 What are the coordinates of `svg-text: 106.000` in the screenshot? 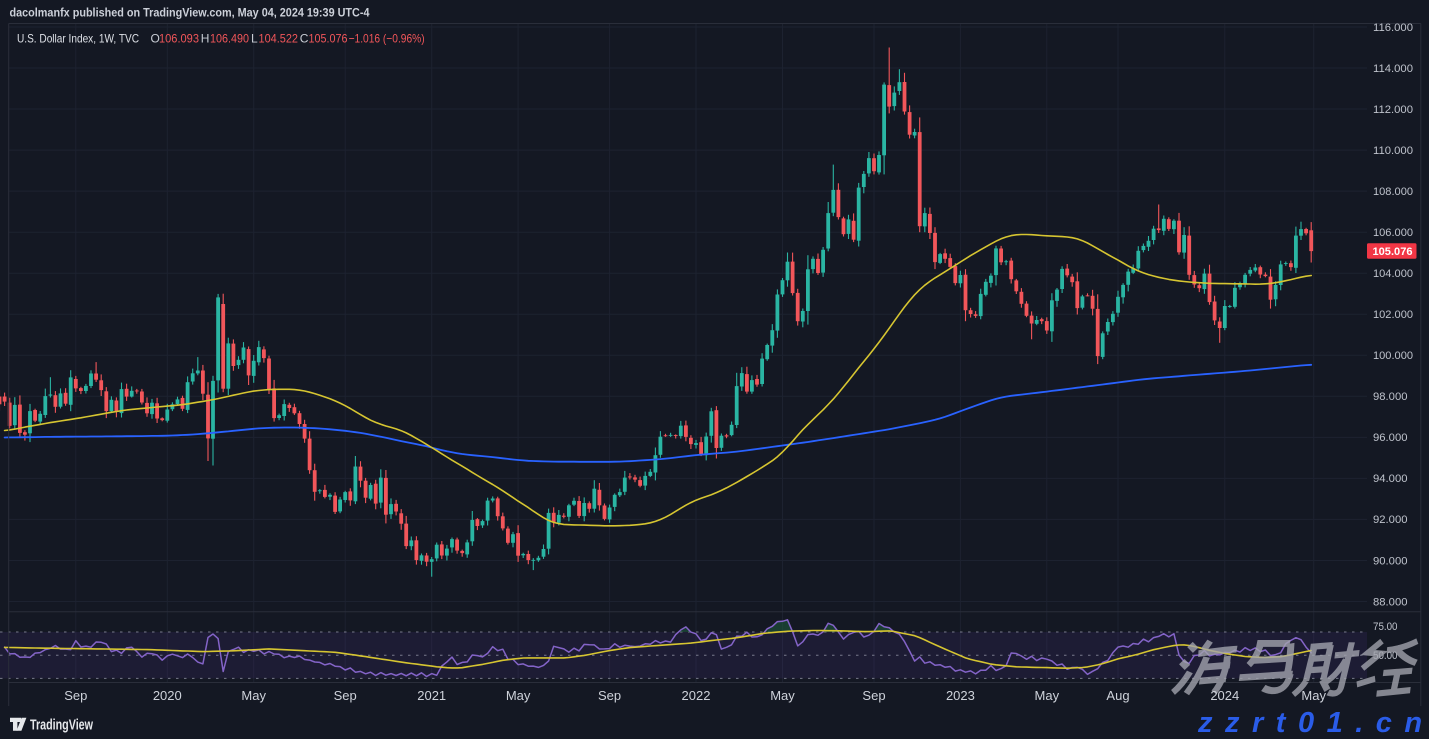 It's located at (1393, 233).